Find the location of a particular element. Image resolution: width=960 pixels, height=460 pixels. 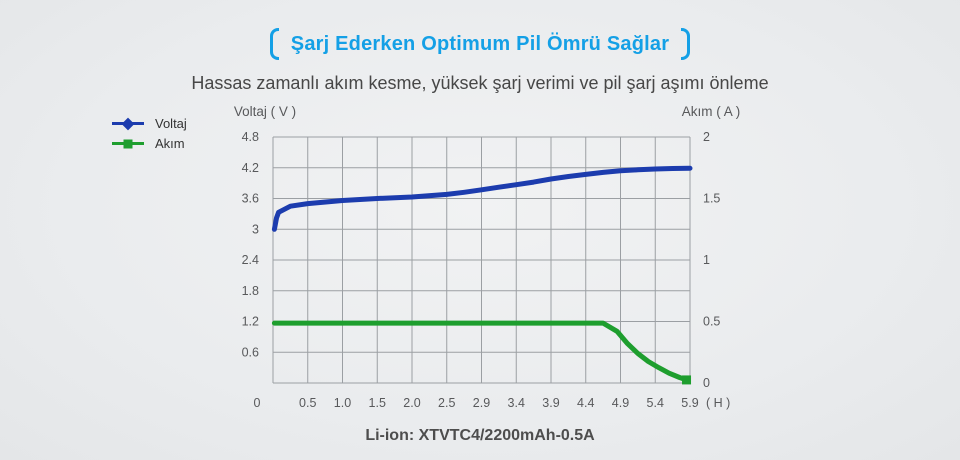

x-tick-label: 3.9 is located at coordinates (550, 403).